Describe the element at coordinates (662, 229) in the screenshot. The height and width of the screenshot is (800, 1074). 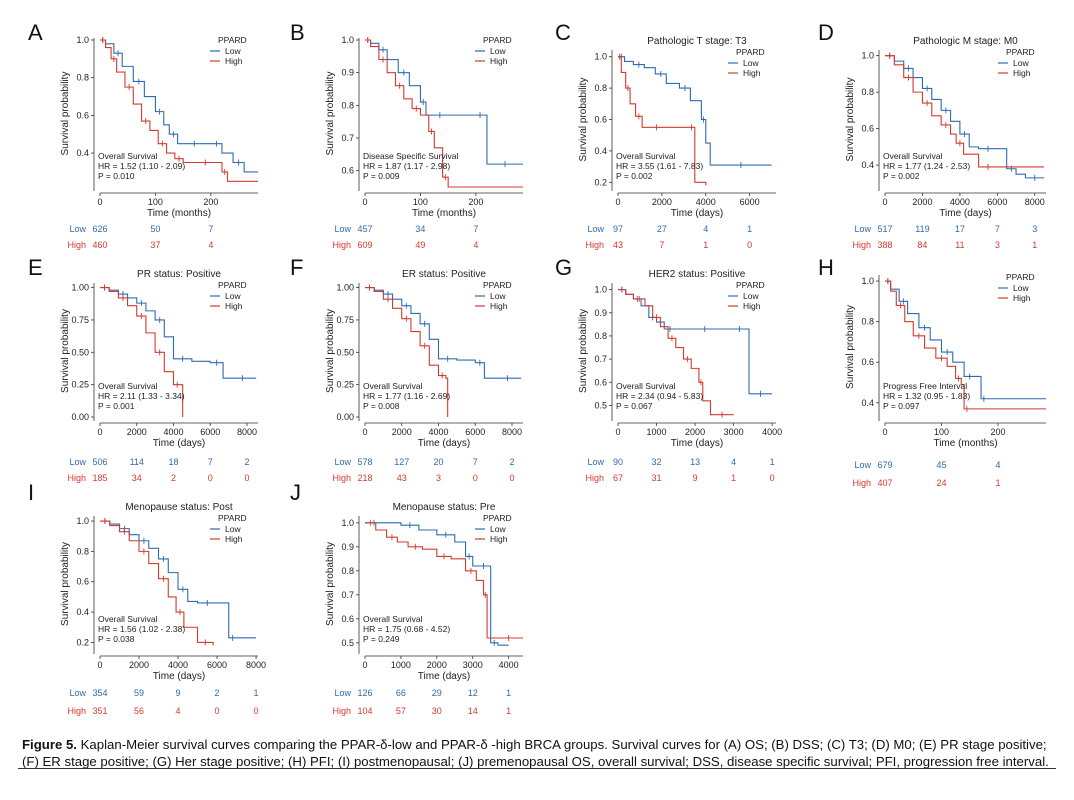
I see `risk-count: 27` at that location.